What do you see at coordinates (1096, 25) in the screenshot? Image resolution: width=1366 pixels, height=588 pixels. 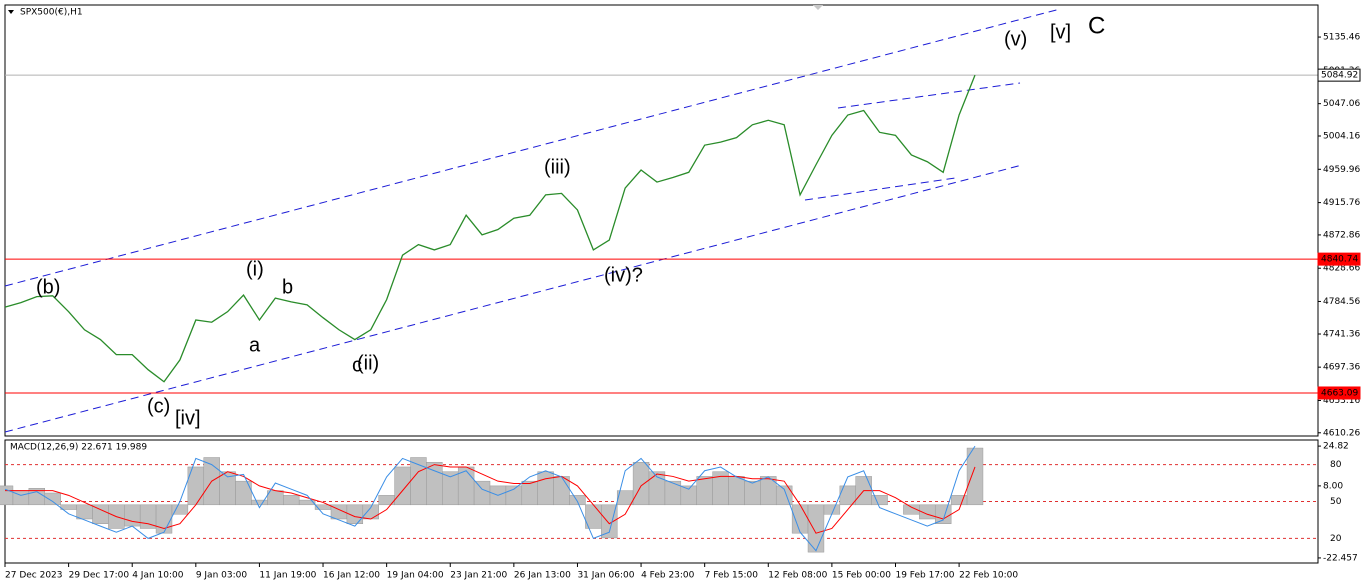 I see `wave-label: C` at bounding box center [1096, 25].